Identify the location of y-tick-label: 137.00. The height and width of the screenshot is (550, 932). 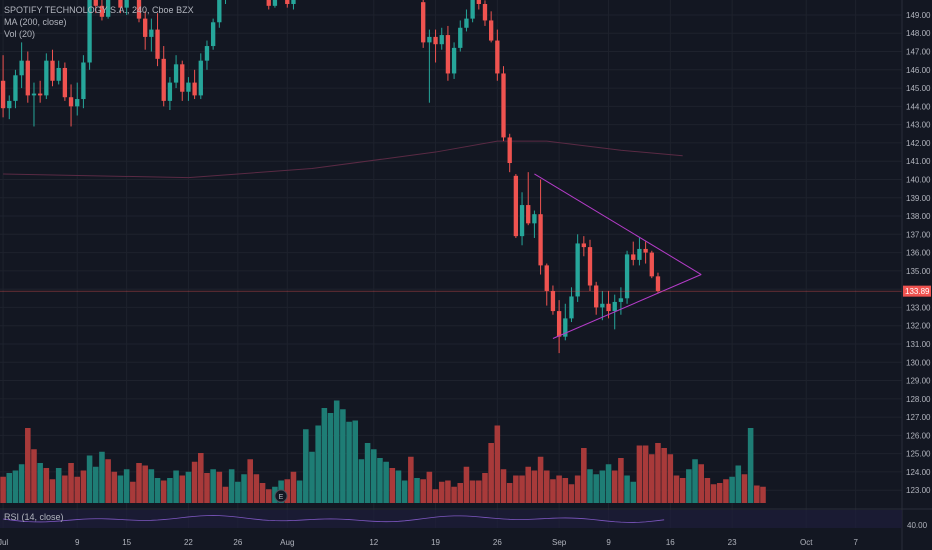
(918, 234).